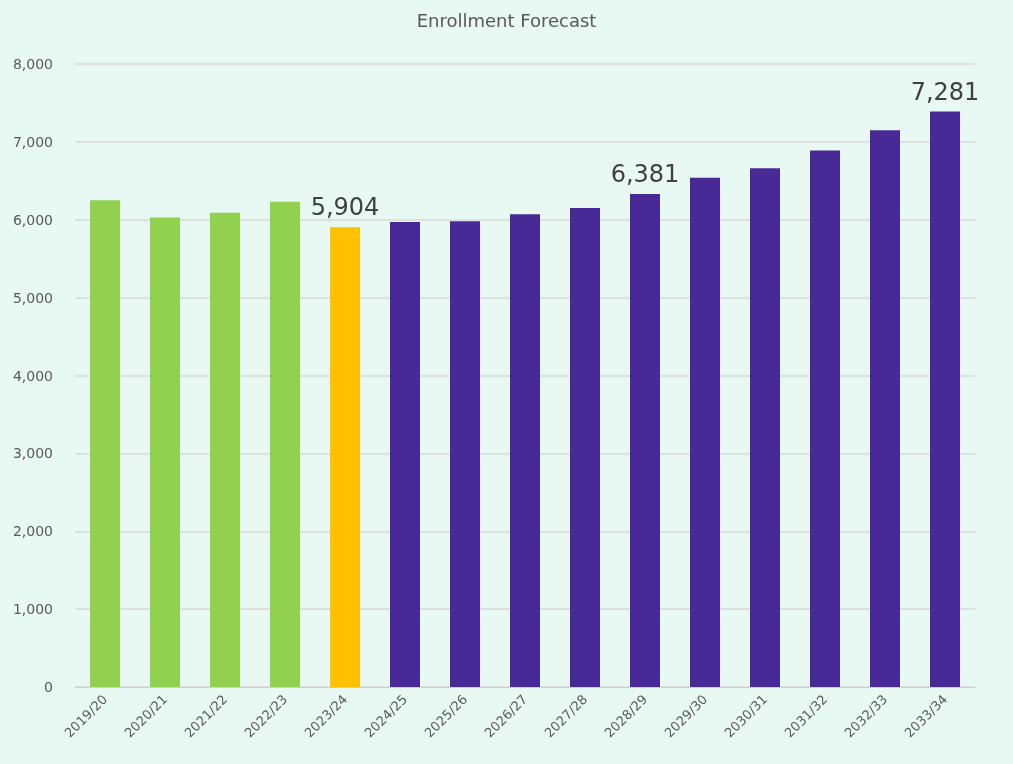  I want to click on y-tick-label: 7,000, so click(32, 141).